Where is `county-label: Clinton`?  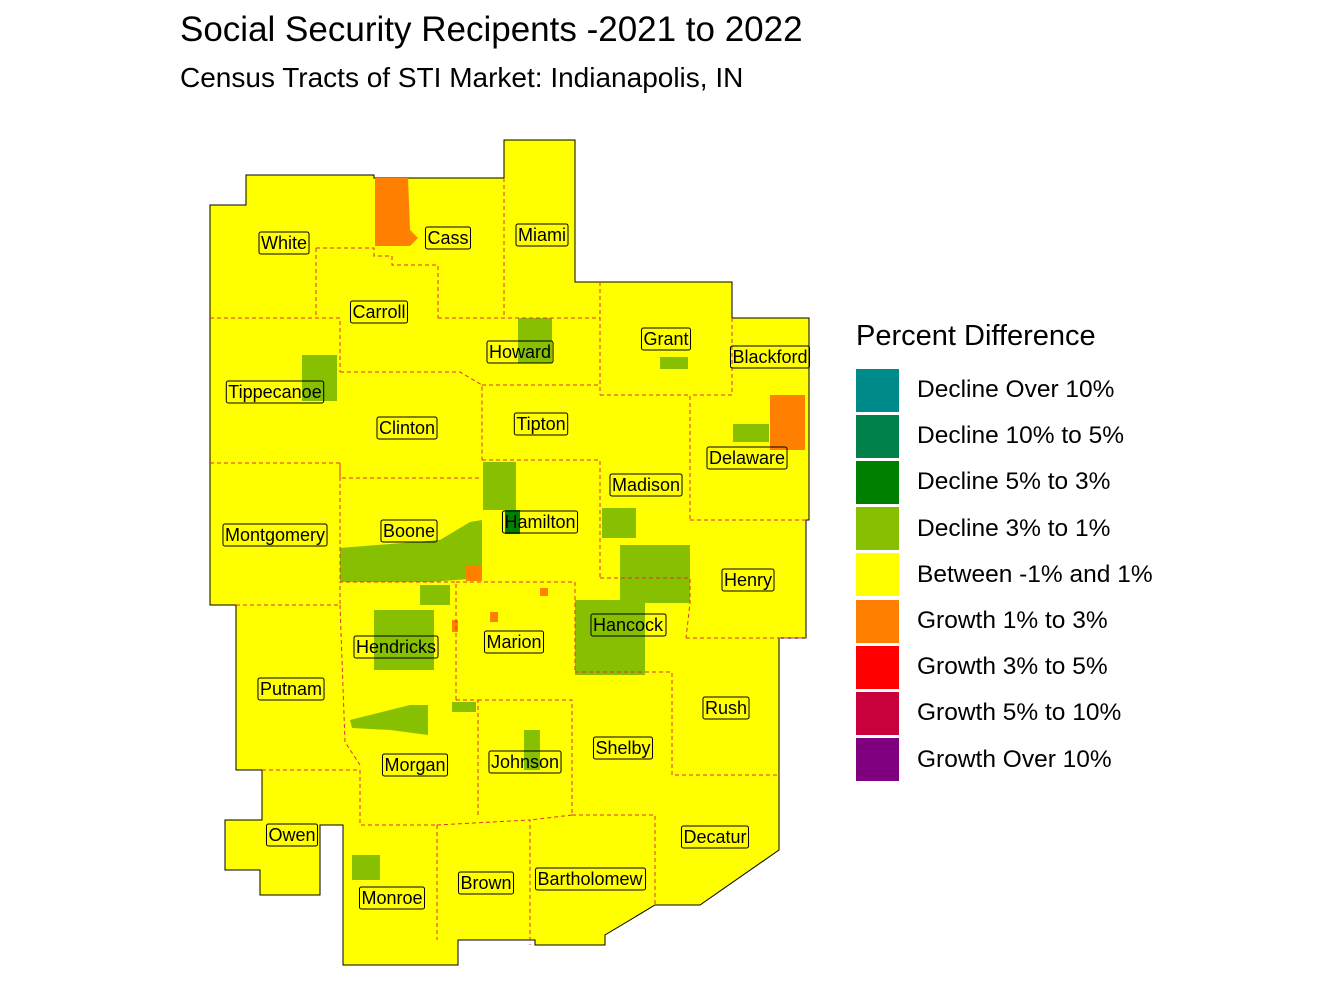
county-label: Clinton is located at coordinates (407, 428).